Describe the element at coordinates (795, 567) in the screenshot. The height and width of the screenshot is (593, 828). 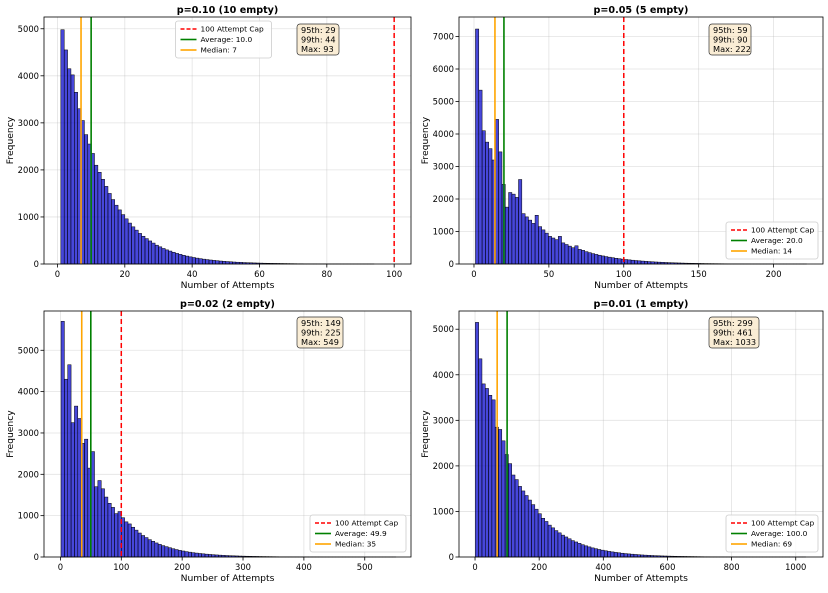
I see `x-tick-label: 1000` at that location.